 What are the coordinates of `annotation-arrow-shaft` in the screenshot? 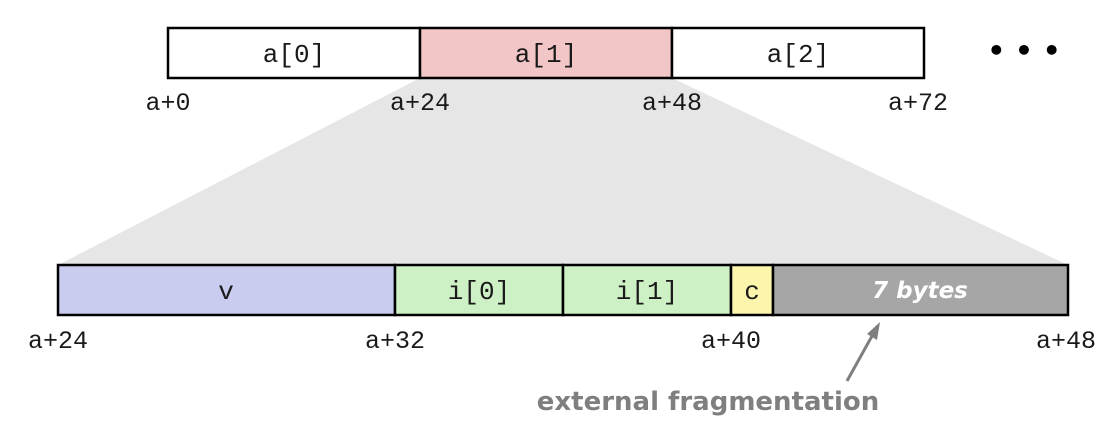 It's located at (859, 358).